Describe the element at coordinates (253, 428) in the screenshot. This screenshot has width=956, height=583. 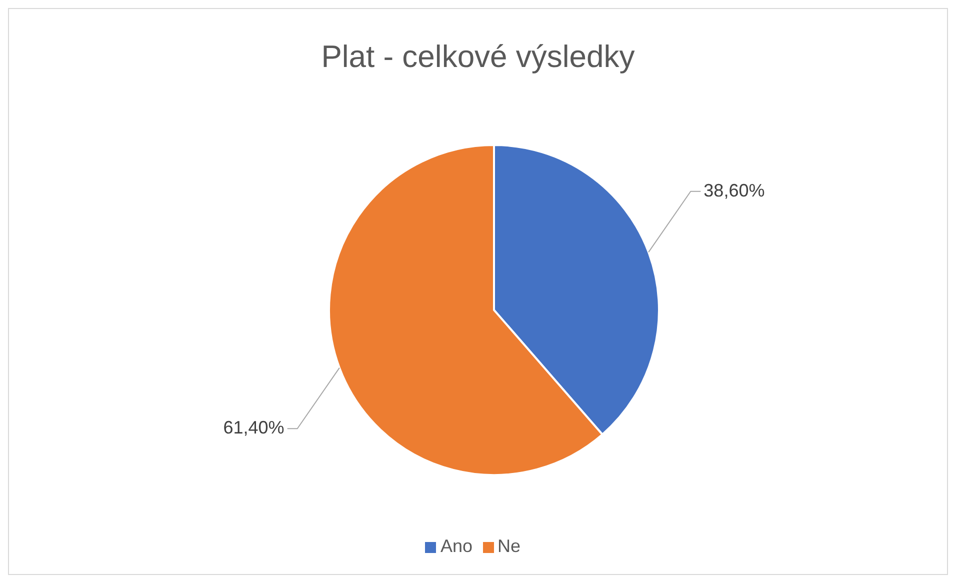
I see `data-label: 61,40%` at that location.